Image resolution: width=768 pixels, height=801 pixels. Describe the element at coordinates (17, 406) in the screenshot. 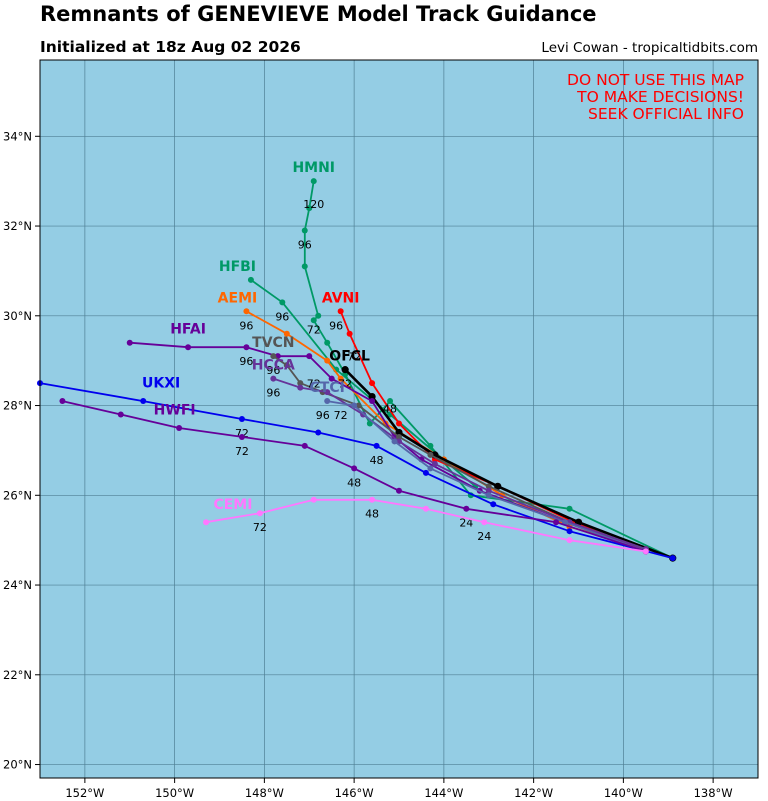

I see `lat-tick-label: 28°N` at that location.